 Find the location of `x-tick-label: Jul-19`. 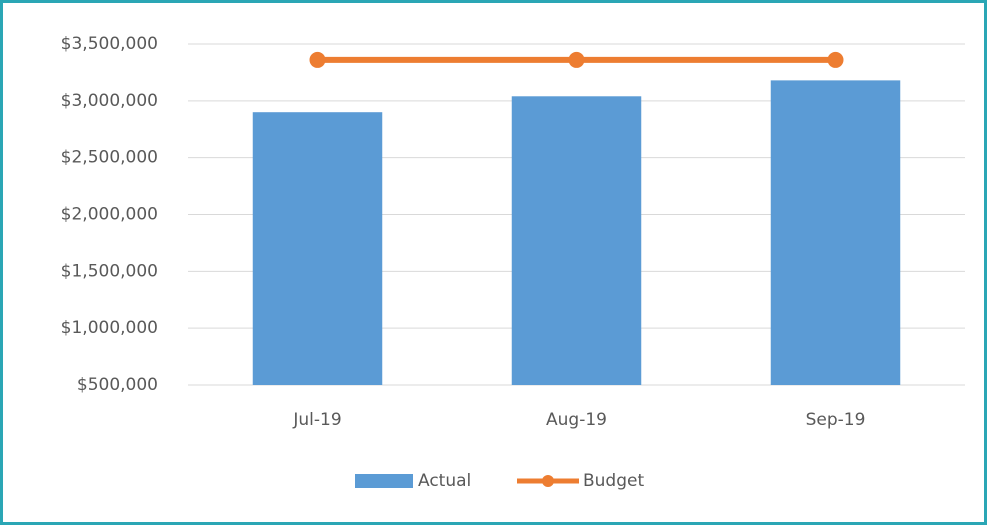

x-tick-label: Jul-19 is located at coordinates (316, 420).